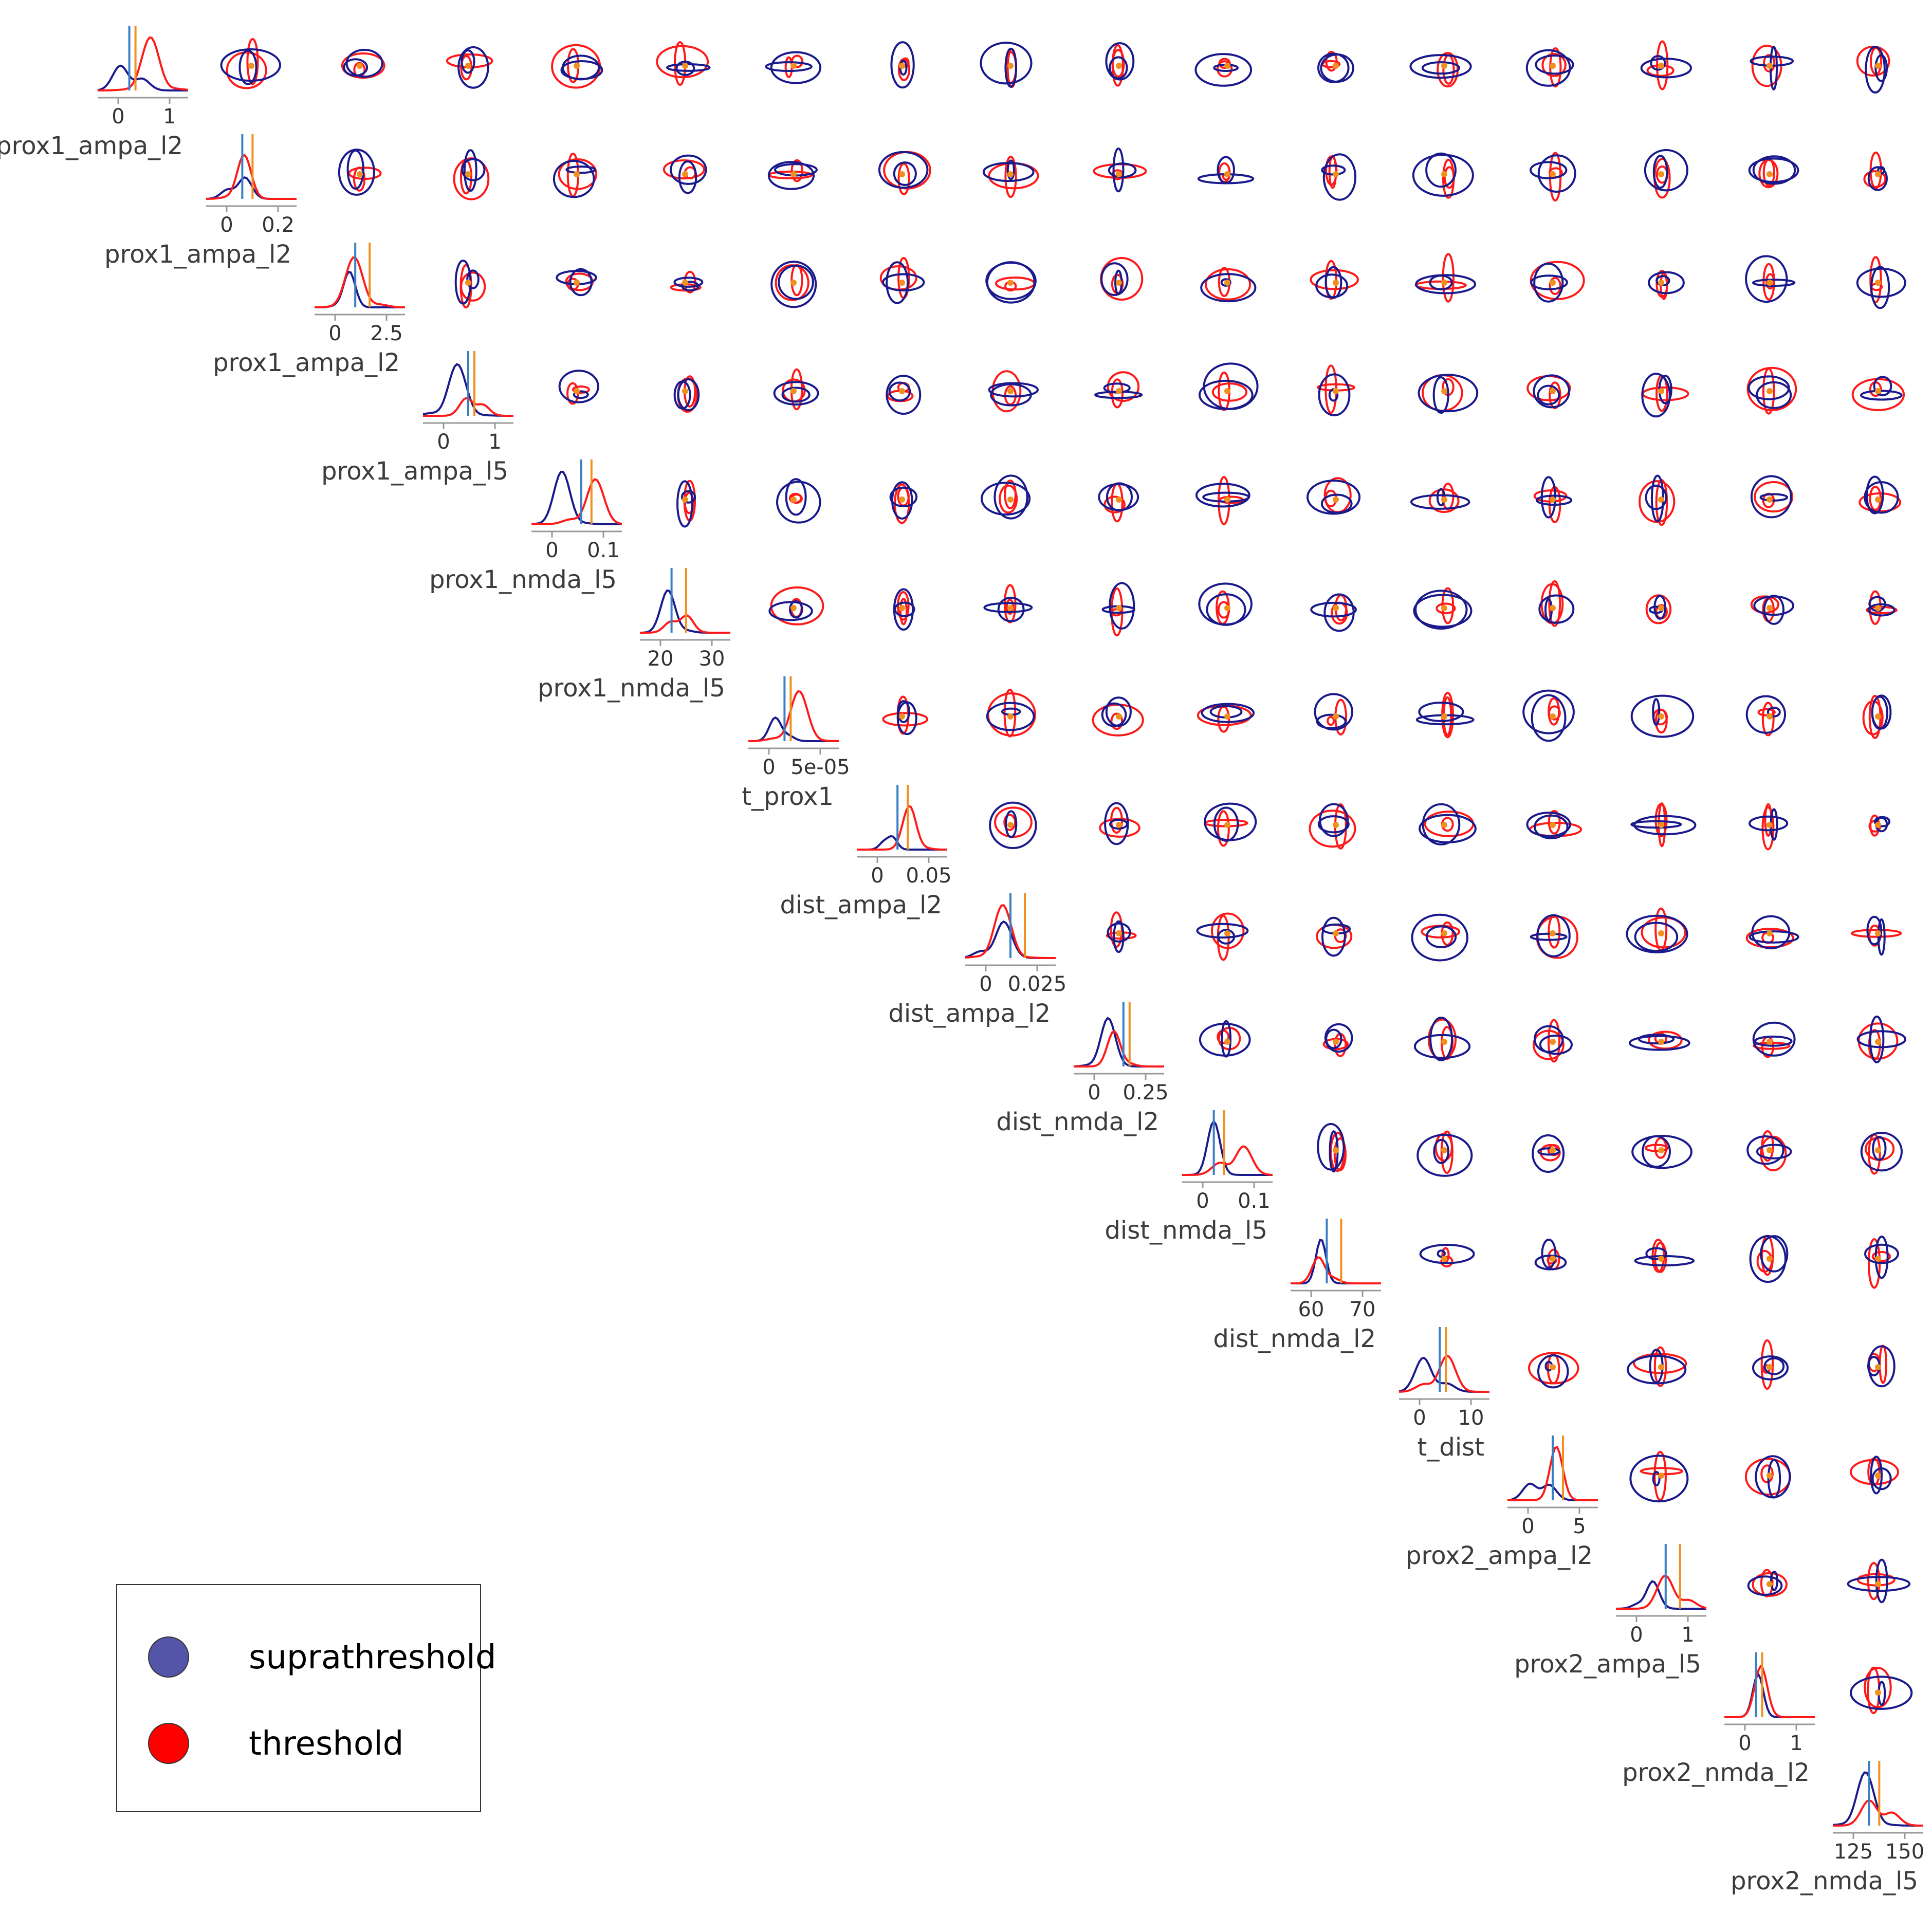  I want to click on legend-label: threshold, so click(327, 1744).